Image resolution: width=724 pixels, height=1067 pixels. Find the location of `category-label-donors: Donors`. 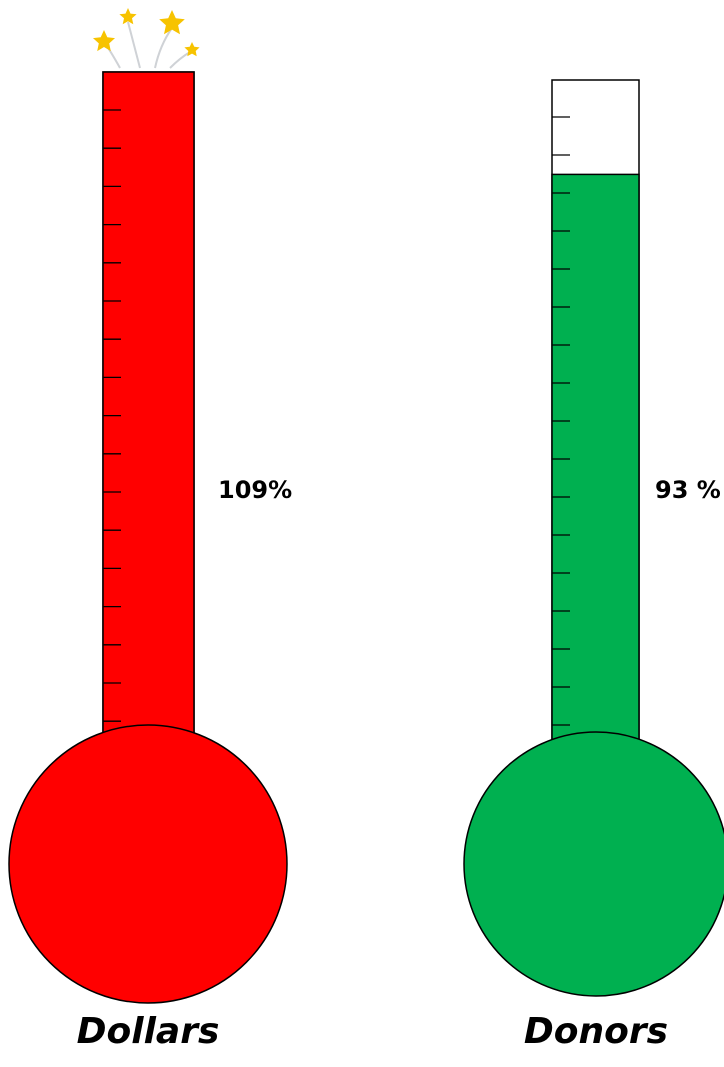

category-label-donors: Donors is located at coordinates (596, 1031).